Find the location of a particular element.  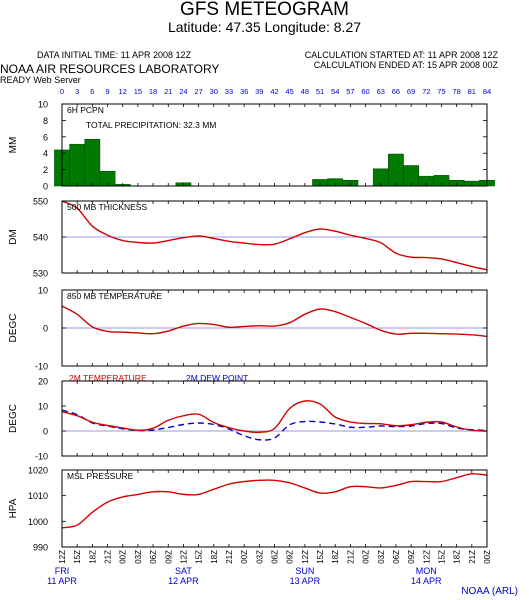

calc-ended-label: CALCULATION ENDED AT: 15 APR 2008 00Z is located at coordinates (405, 65).